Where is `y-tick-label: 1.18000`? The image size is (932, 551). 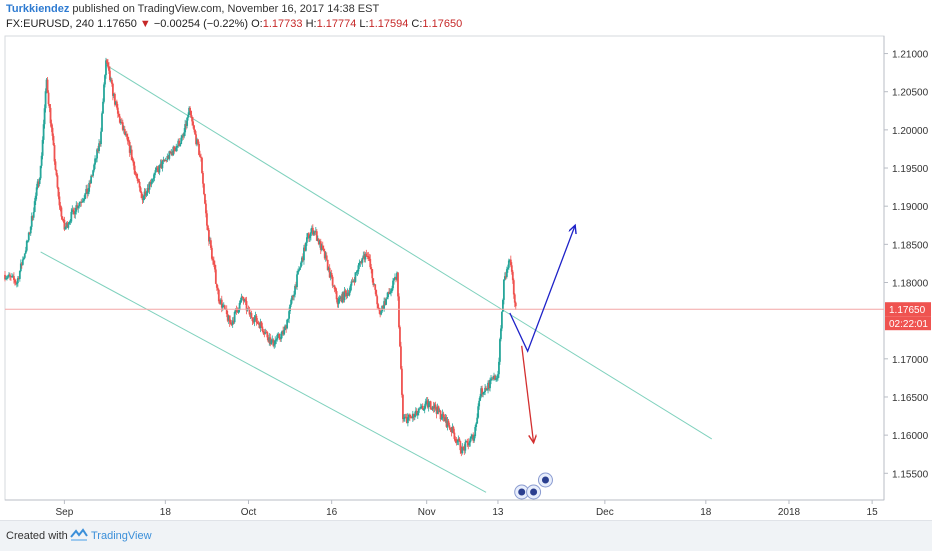
y-tick-label: 1.18000 is located at coordinates (910, 284).